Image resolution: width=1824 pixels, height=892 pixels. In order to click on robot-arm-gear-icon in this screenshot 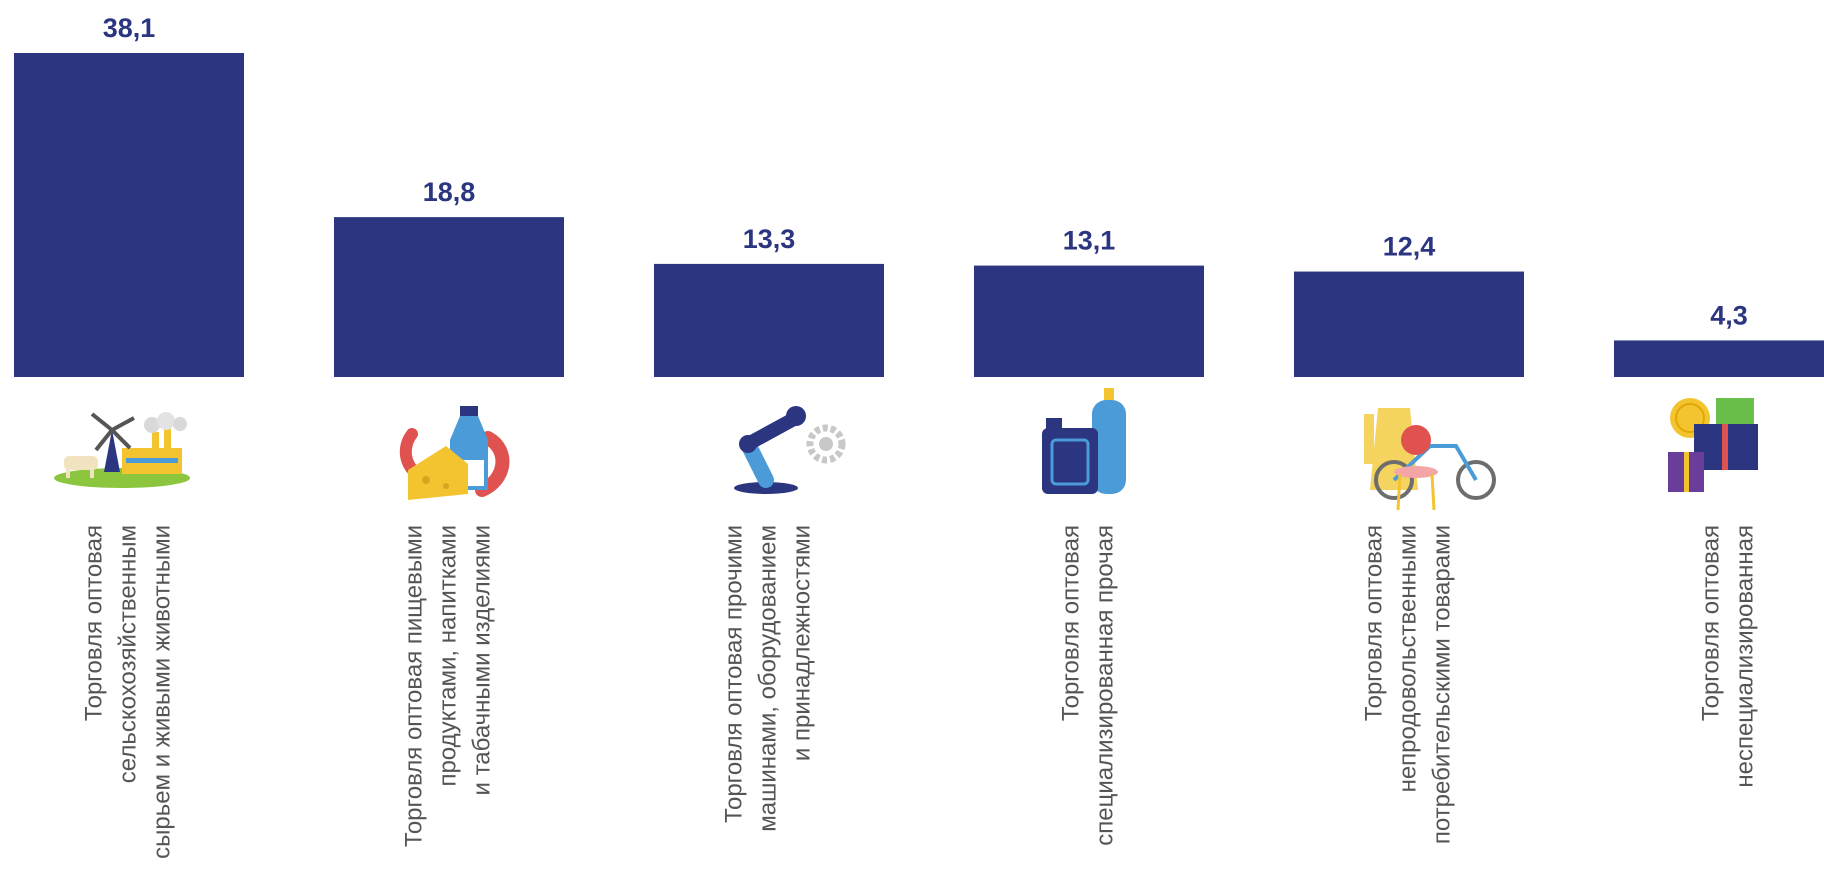, I will do `click(790, 450)`.